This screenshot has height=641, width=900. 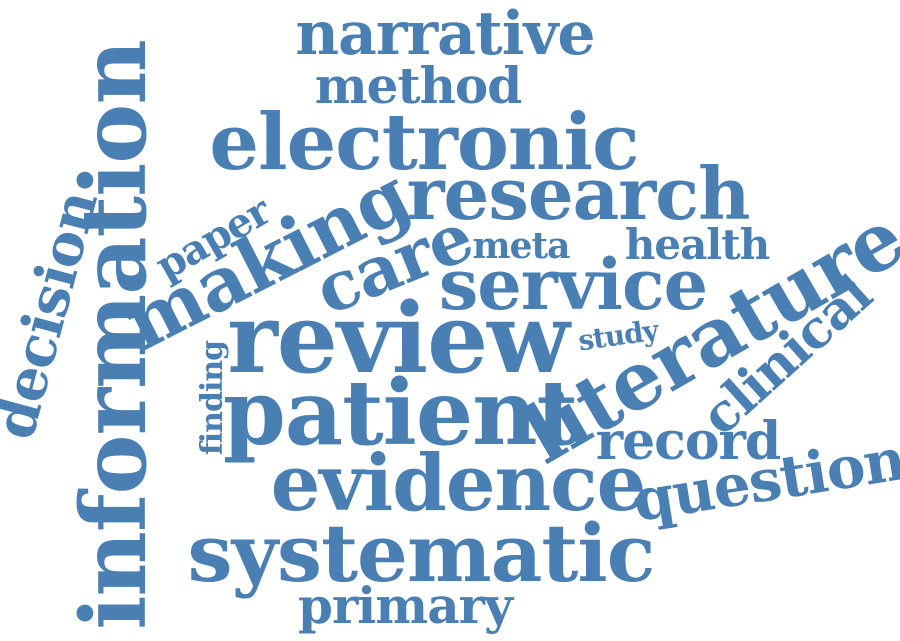 I want to click on word-review: review, so click(x=398, y=338).